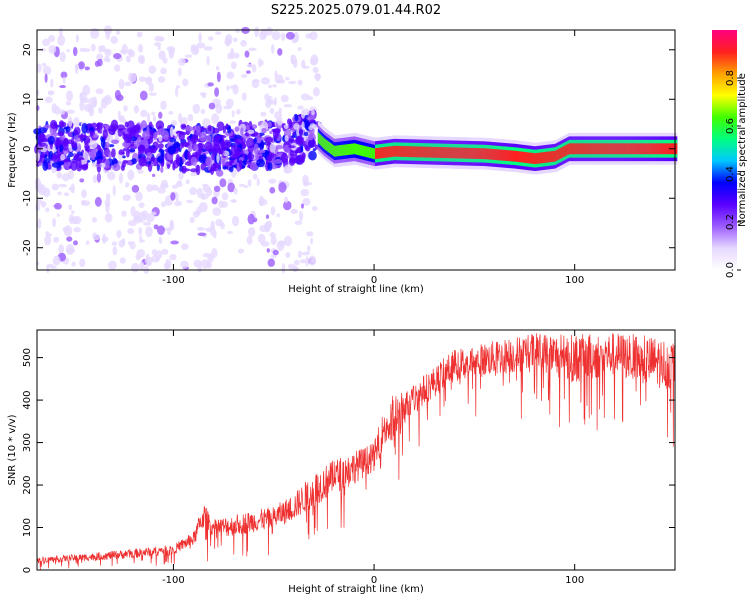 The image size is (750, 600). What do you see at coordinates (730, 126) in the screenshot?
I see `colorbar-tick-label: 0.6` at bounding box center [730, 126].